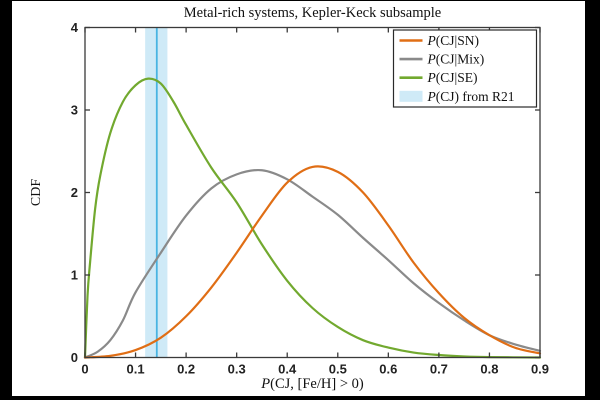 The width and height of the screenshot is (600, 400). Describe the element at coordinates (136, 369) in the screenshot. I see `x-tick-label: 0.1` at that location.